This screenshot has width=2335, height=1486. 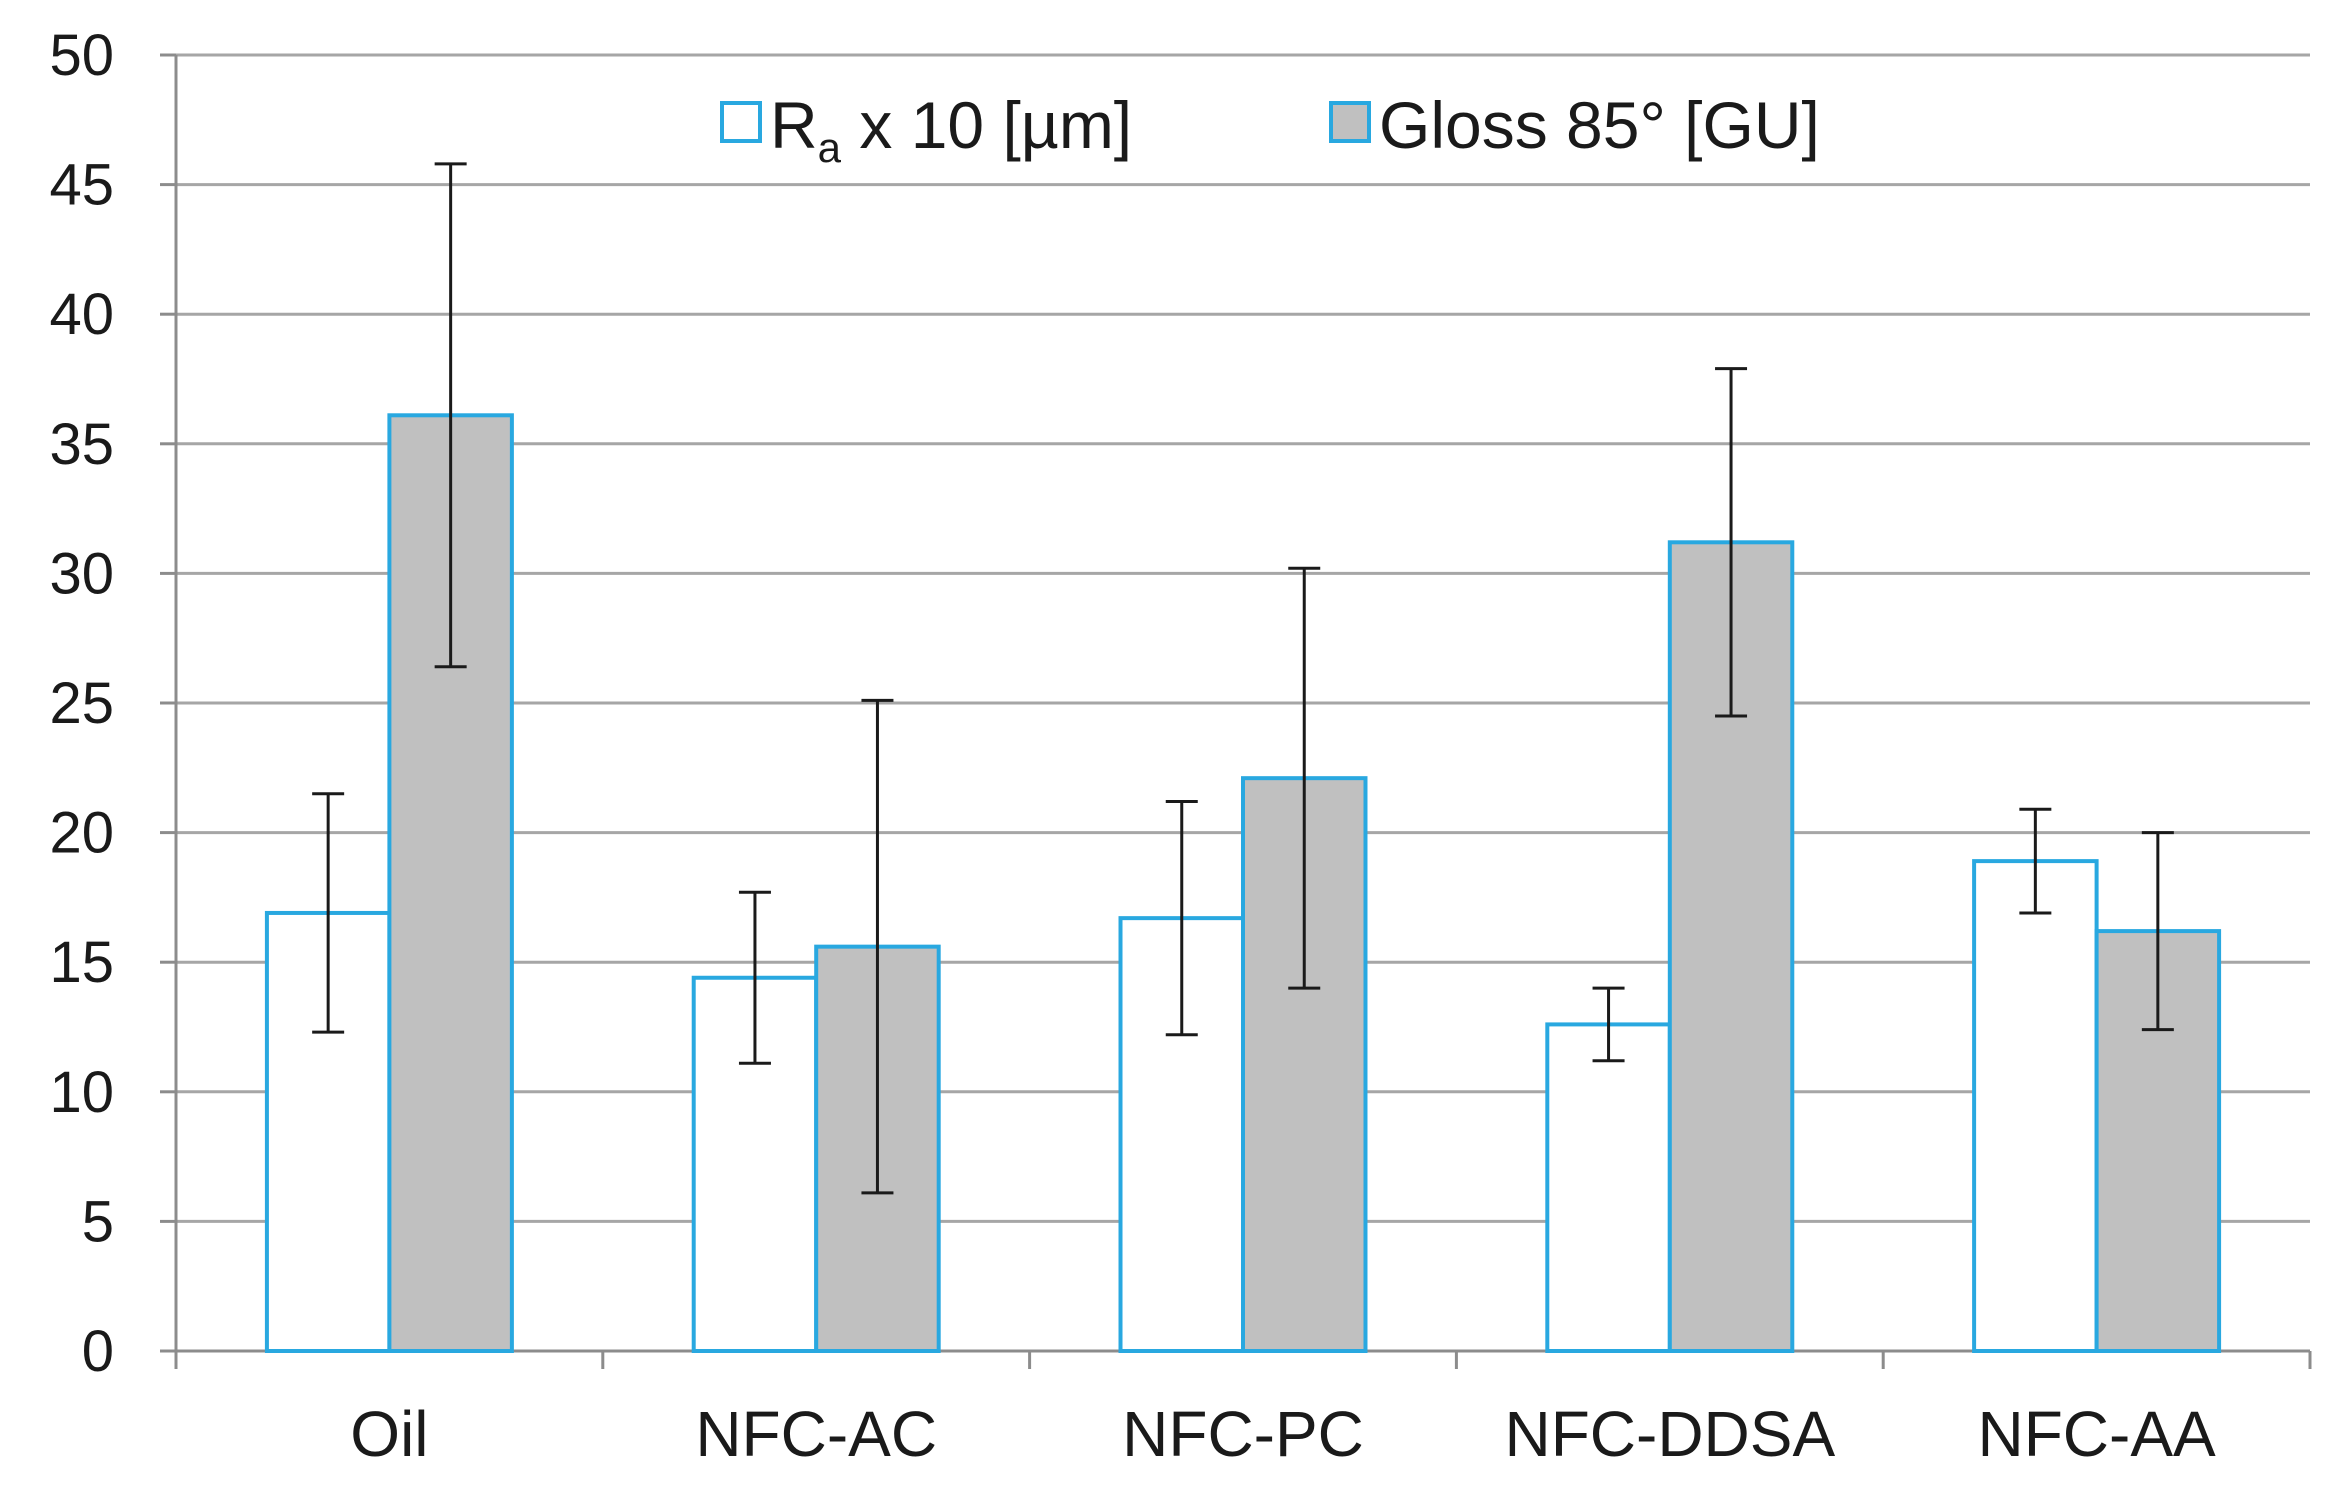 I want to click on bar-ra-nfc-aa, so click(x=2035, y=1106).